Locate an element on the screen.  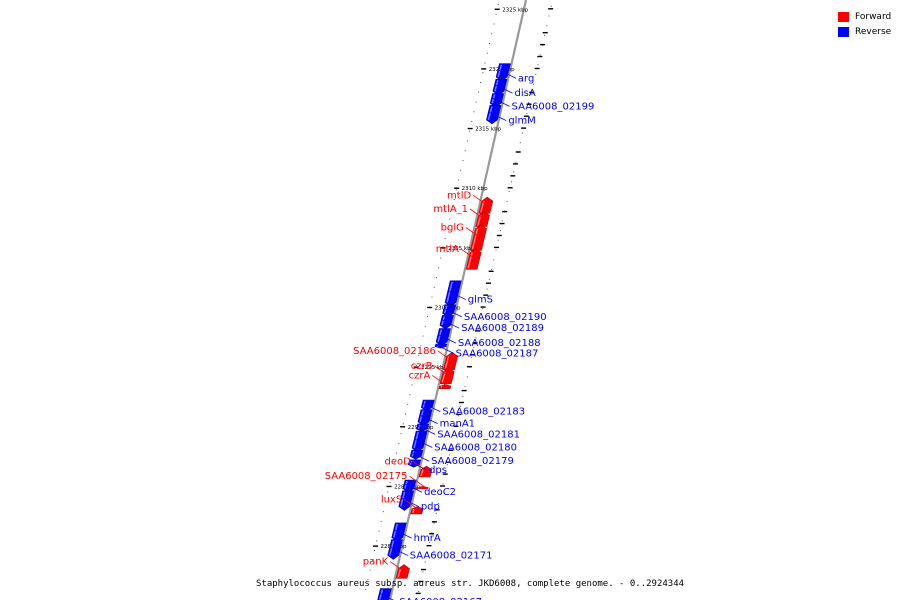
gene-label: glmM is located at coordinates (522, 121).